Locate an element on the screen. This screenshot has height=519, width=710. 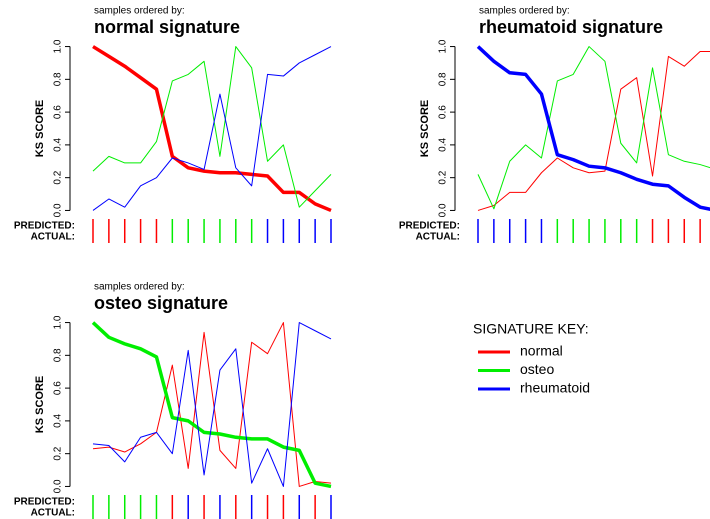
title: osteo signature is located at coordinates (161, 303).